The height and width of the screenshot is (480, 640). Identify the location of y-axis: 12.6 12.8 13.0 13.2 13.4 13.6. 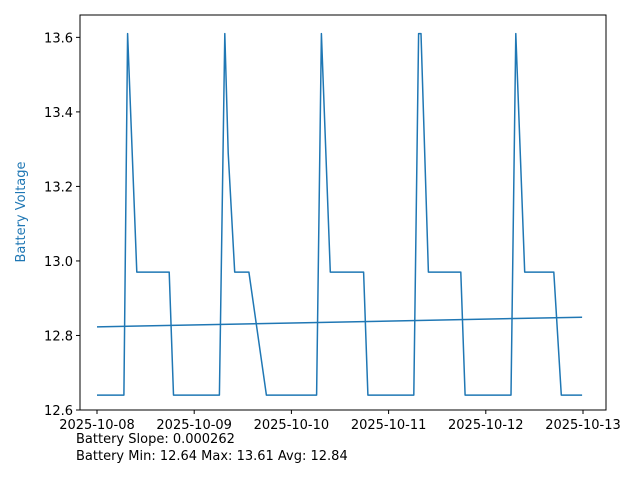
(62, 225).